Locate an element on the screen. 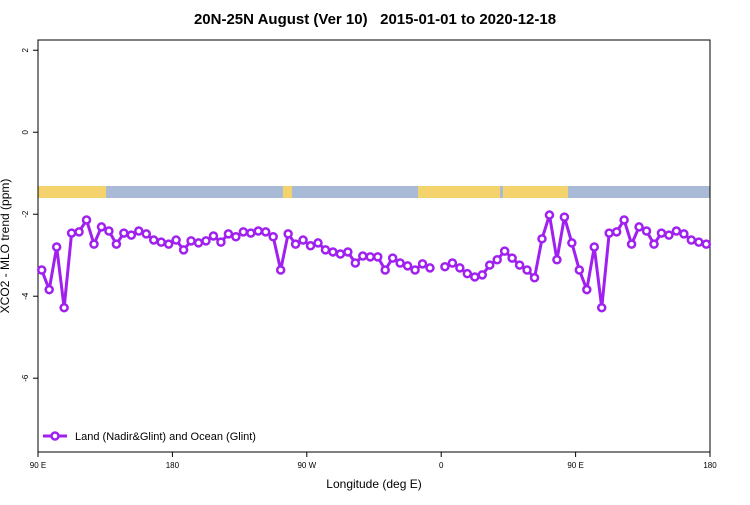 Image resolution: width=750 pixels, height=505 pixels. y-tick-label: 2 is located at coordinates (25, 49).